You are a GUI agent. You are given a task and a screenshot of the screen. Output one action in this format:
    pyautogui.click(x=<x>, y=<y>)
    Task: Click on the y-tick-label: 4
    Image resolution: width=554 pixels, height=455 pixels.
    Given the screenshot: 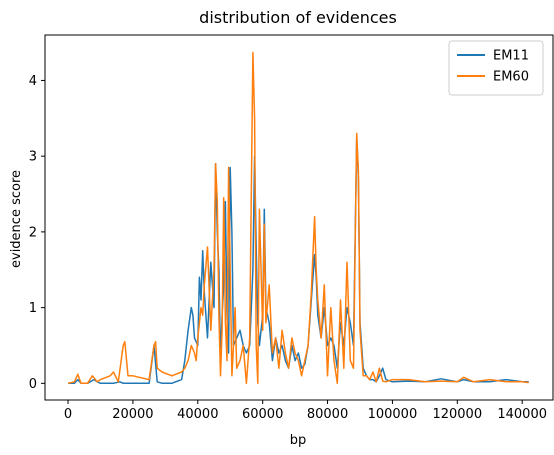 What is the action you would take?
    pyautogui.click(x=33, y=81)
    